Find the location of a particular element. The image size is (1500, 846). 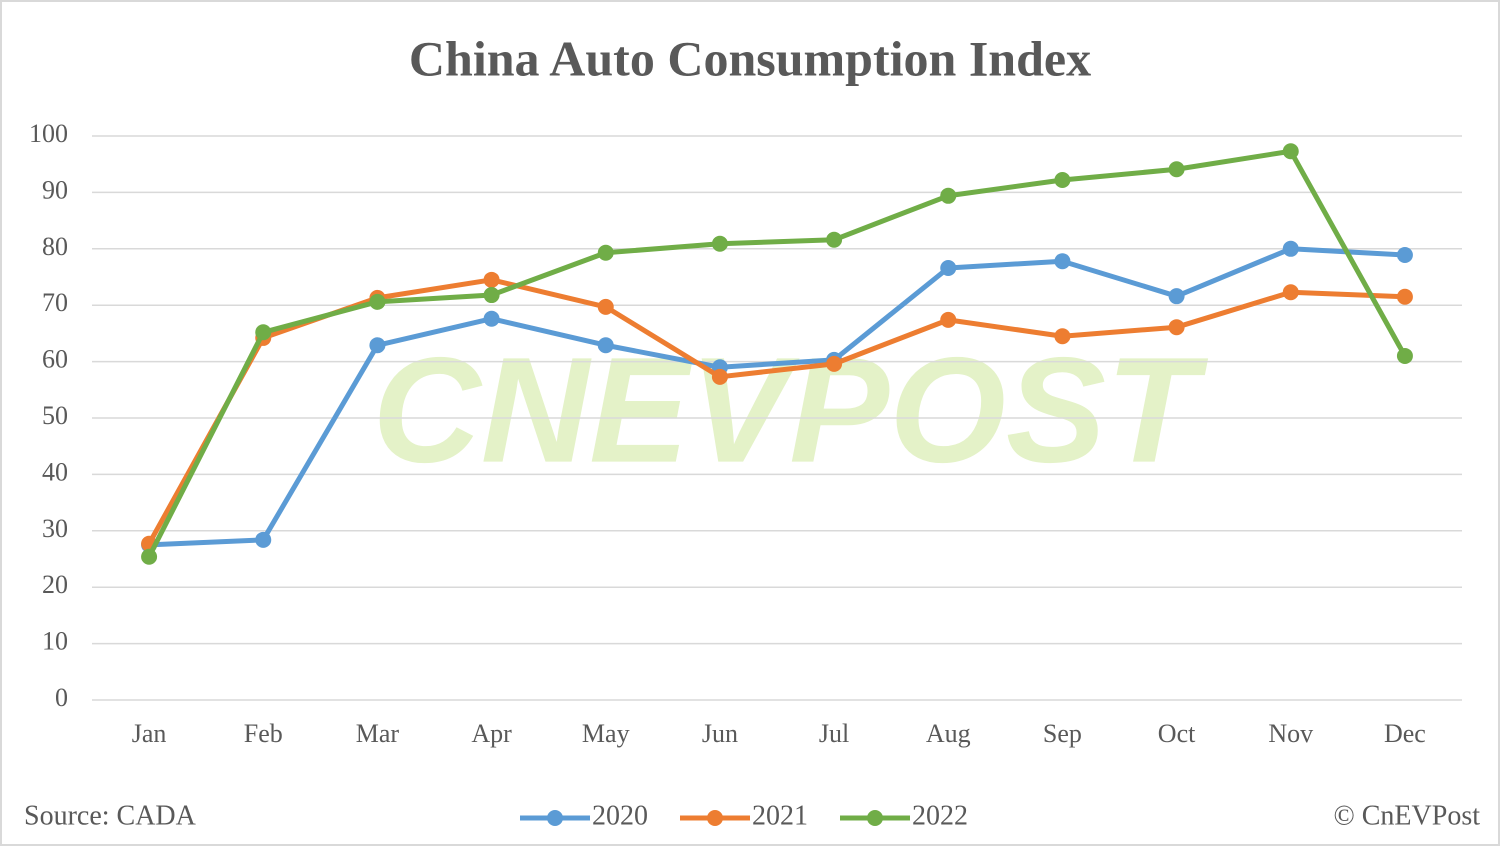

y-tick-label: 70 is located at coordinates (55, 302).